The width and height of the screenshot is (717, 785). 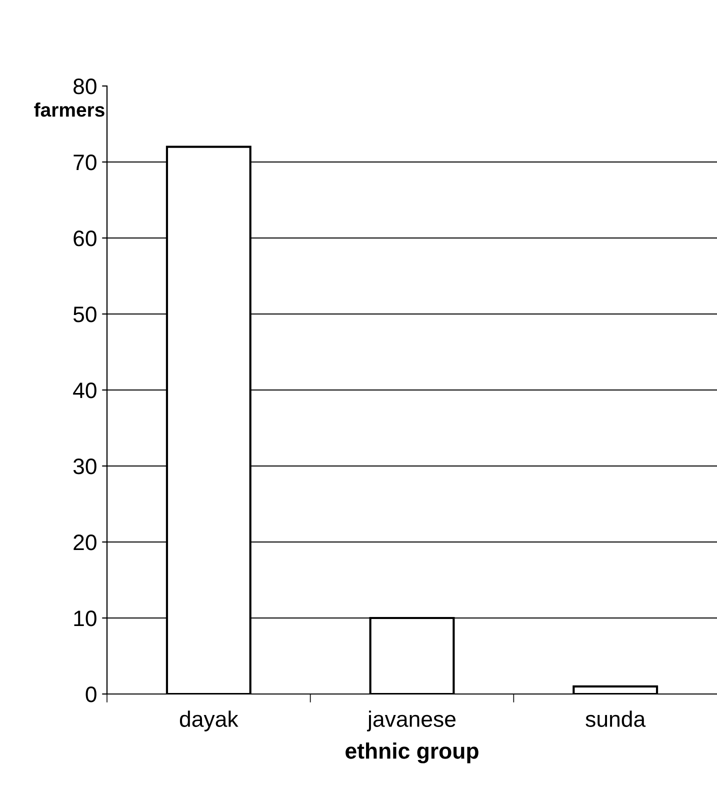 I want to click on y-tick-label: 20, so click(x=85, y=542).